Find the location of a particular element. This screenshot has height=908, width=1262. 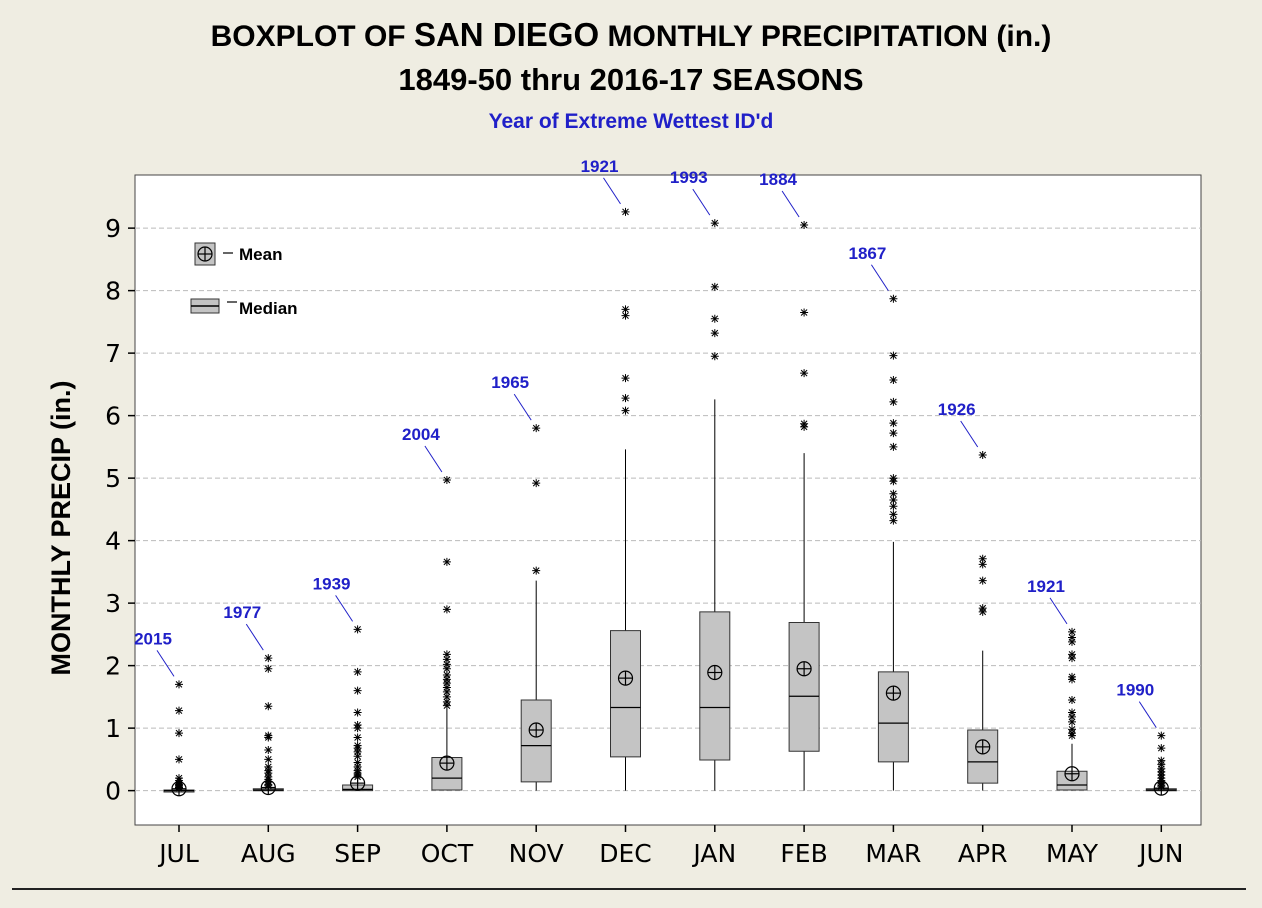

box-aug is located at coordinates (268, 725).